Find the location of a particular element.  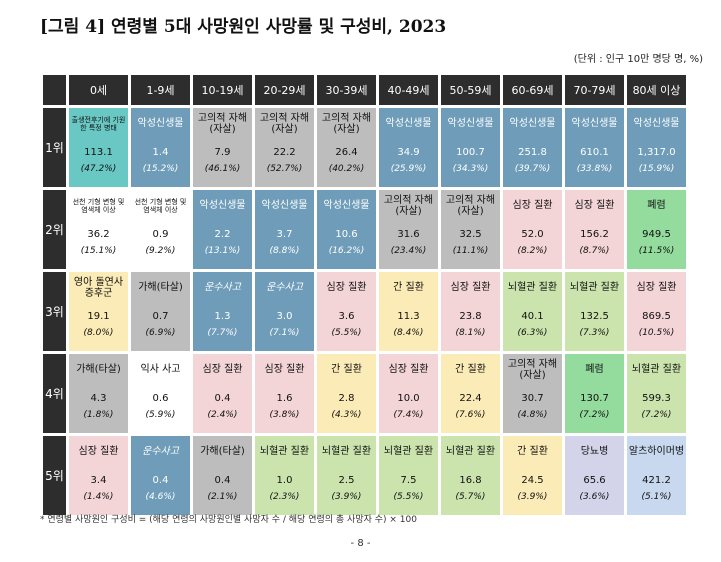

cause-cell: 선천 기형 변형 및 염색체 이상 0.9 (9.2%) is located at coordinates (160, 229).